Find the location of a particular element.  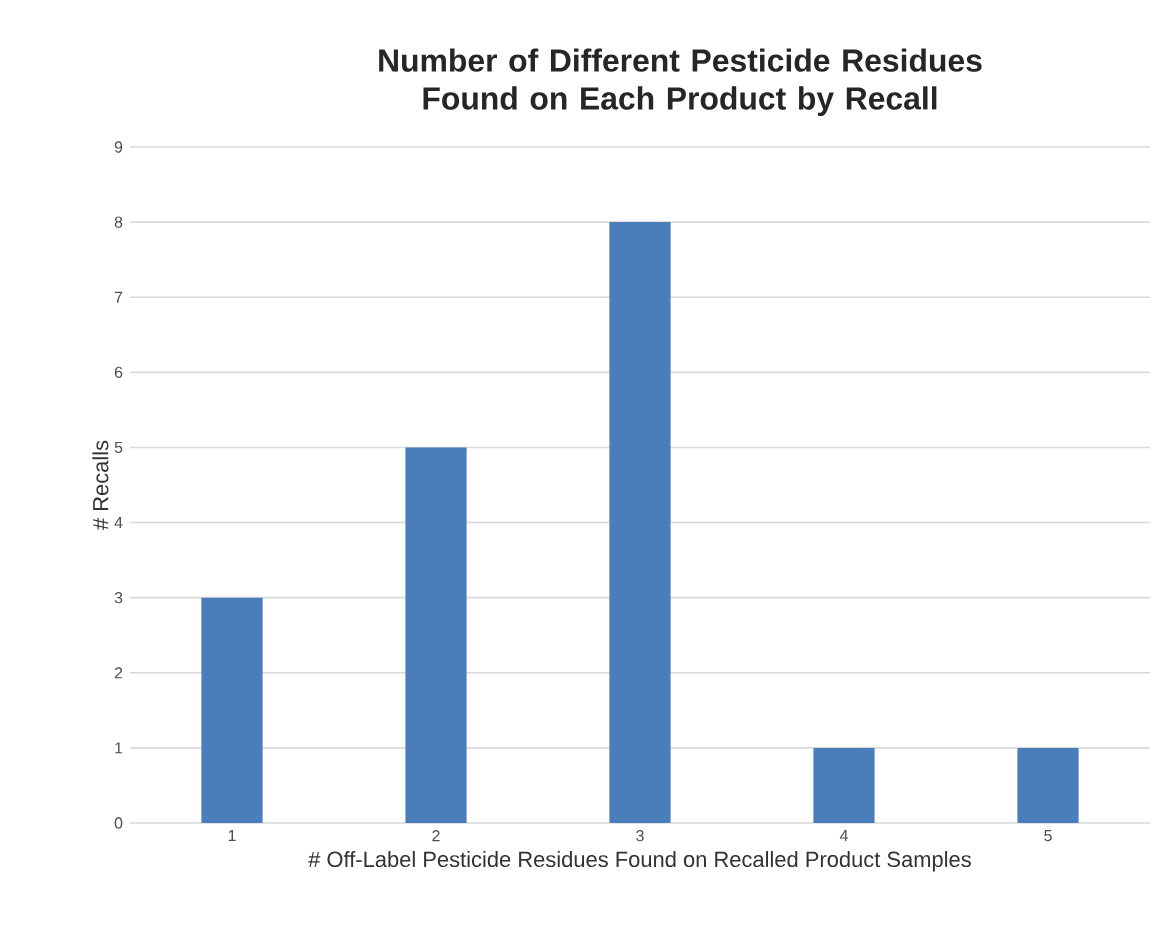

y-tick-label: 4 is located at coordinates (118, 523).